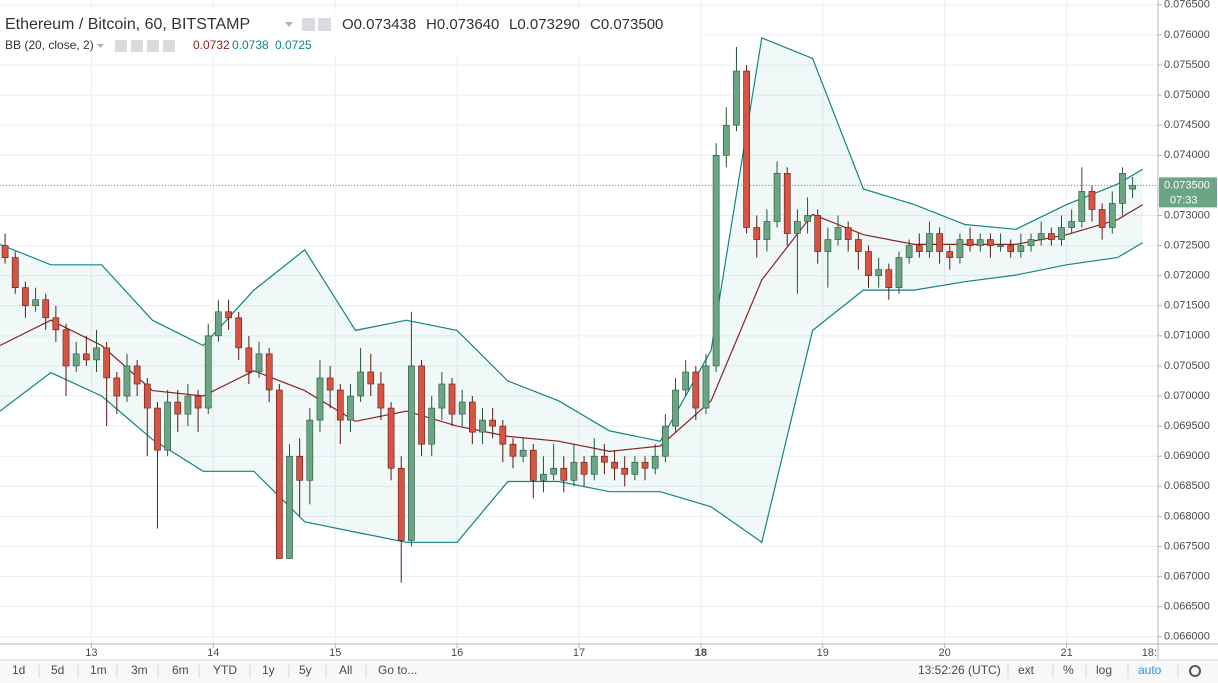 The height and width of the screenshot is (683, 1218). I want to click on last-price-box, so click(1188, 192).